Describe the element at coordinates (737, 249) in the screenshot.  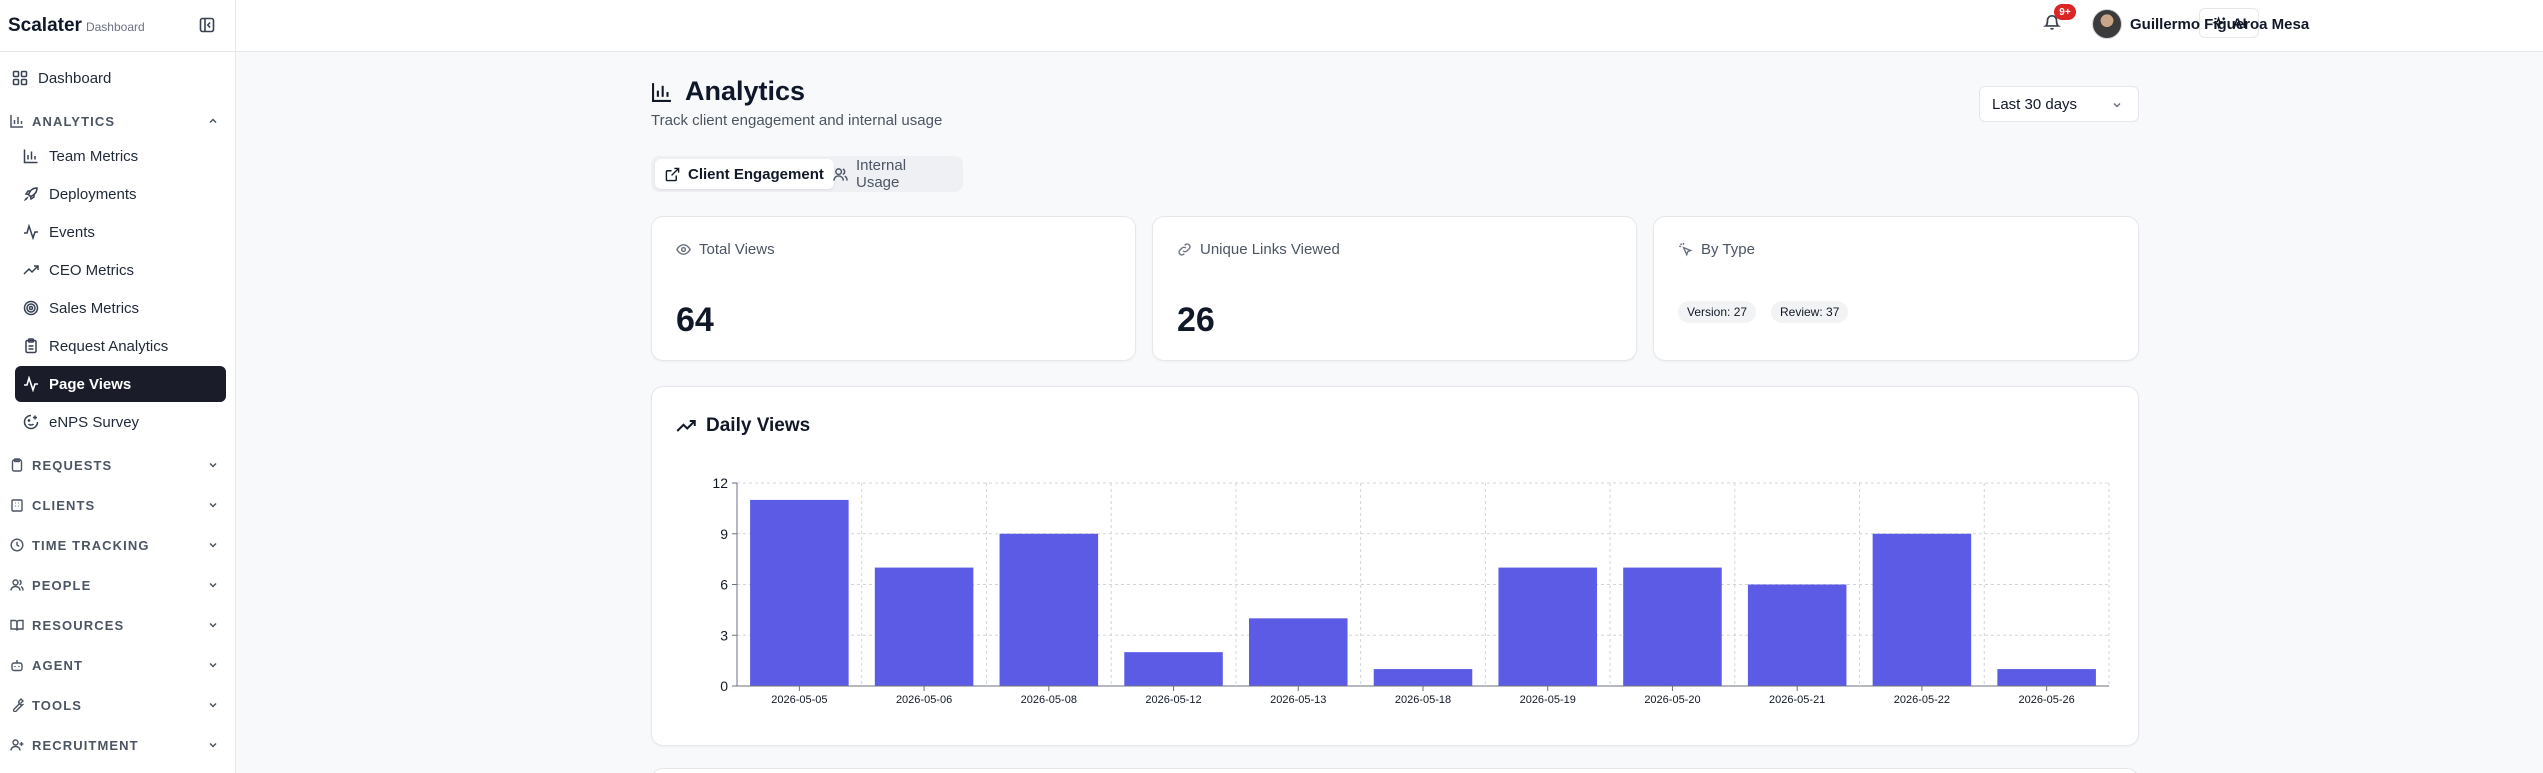
I see `card-label-text: Total Views` at that location.